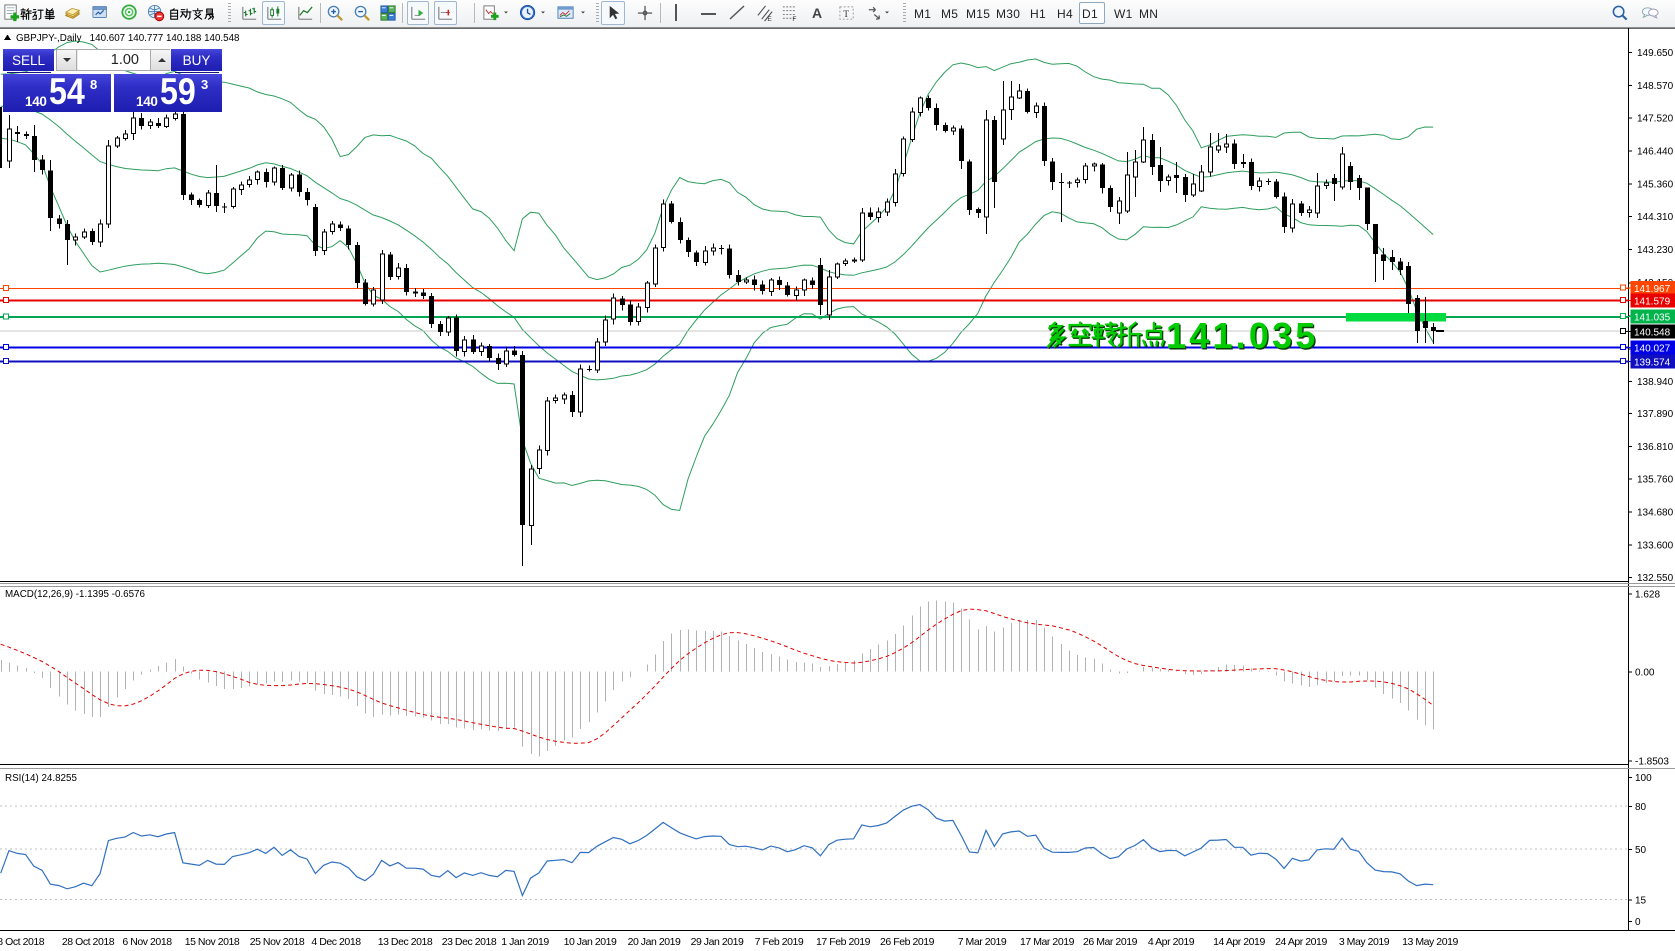 The width and height of the screenshot is (1675, 951). I want to click on svg-text: 20 Jan 2019, so click(654, 942).